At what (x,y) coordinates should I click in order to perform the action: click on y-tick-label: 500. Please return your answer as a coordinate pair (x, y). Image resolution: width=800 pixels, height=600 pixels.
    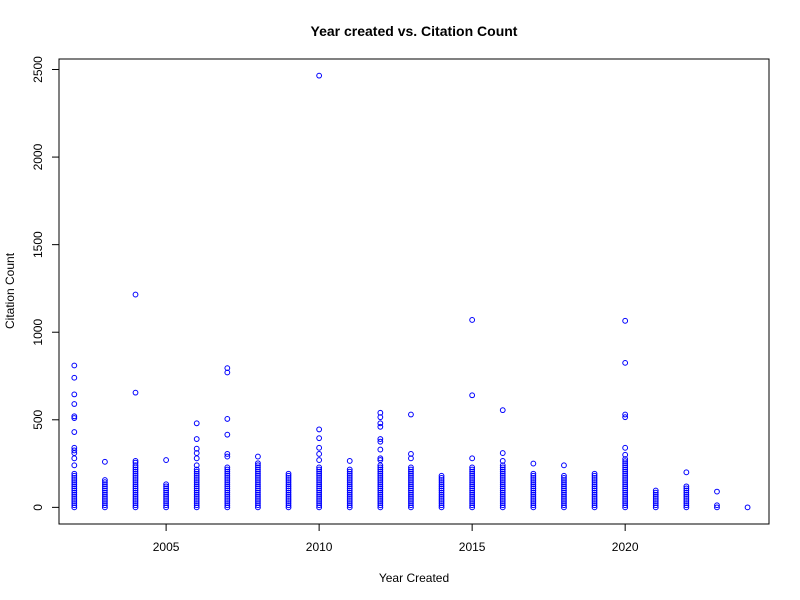
    Looking at the image, I should click on (38, 419).